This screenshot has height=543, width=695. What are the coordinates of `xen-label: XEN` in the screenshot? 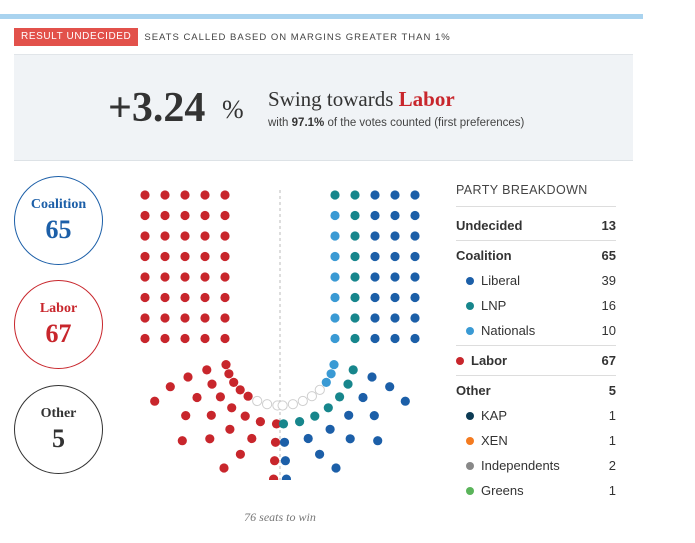 It's located at (494, 440).